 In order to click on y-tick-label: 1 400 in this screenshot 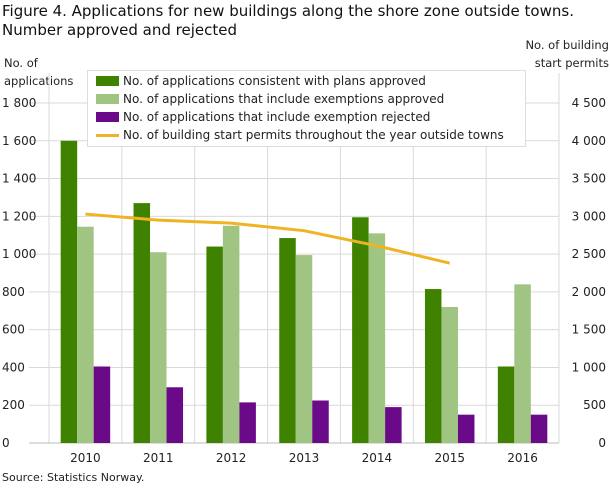, I will do `click(19, 179)`.